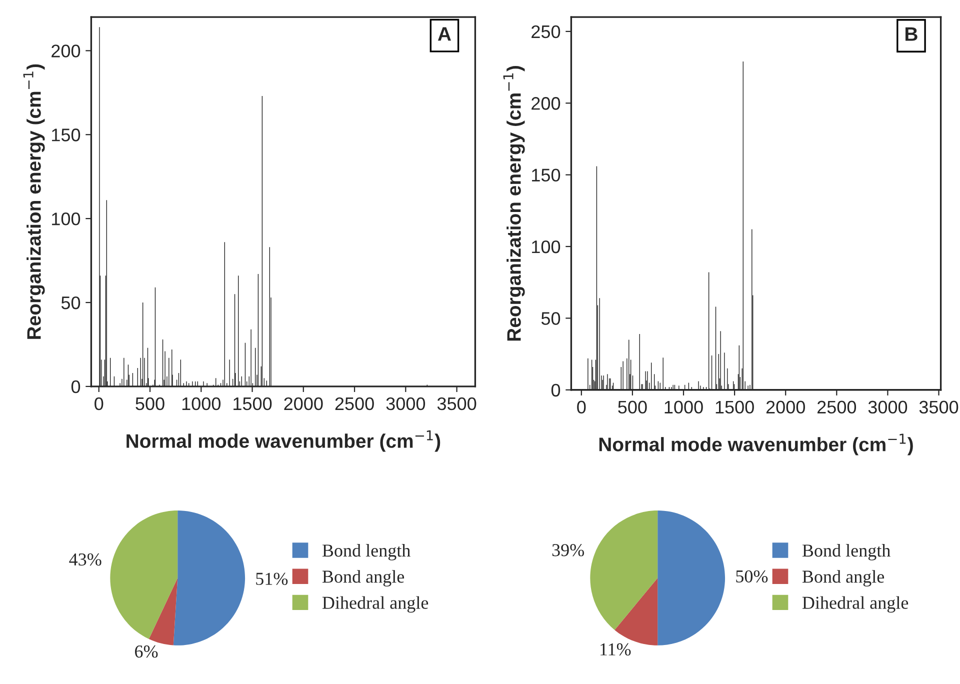 The height and width of the screenshot is (684, 960). What do you see at coordinates (615, 649) in the screenshot?
I see `data-label: 11%` at bounding box center [615, 649].